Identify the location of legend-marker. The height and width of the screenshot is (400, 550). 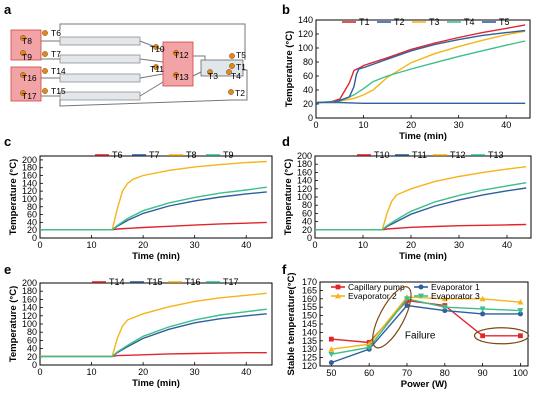
(421, 287).